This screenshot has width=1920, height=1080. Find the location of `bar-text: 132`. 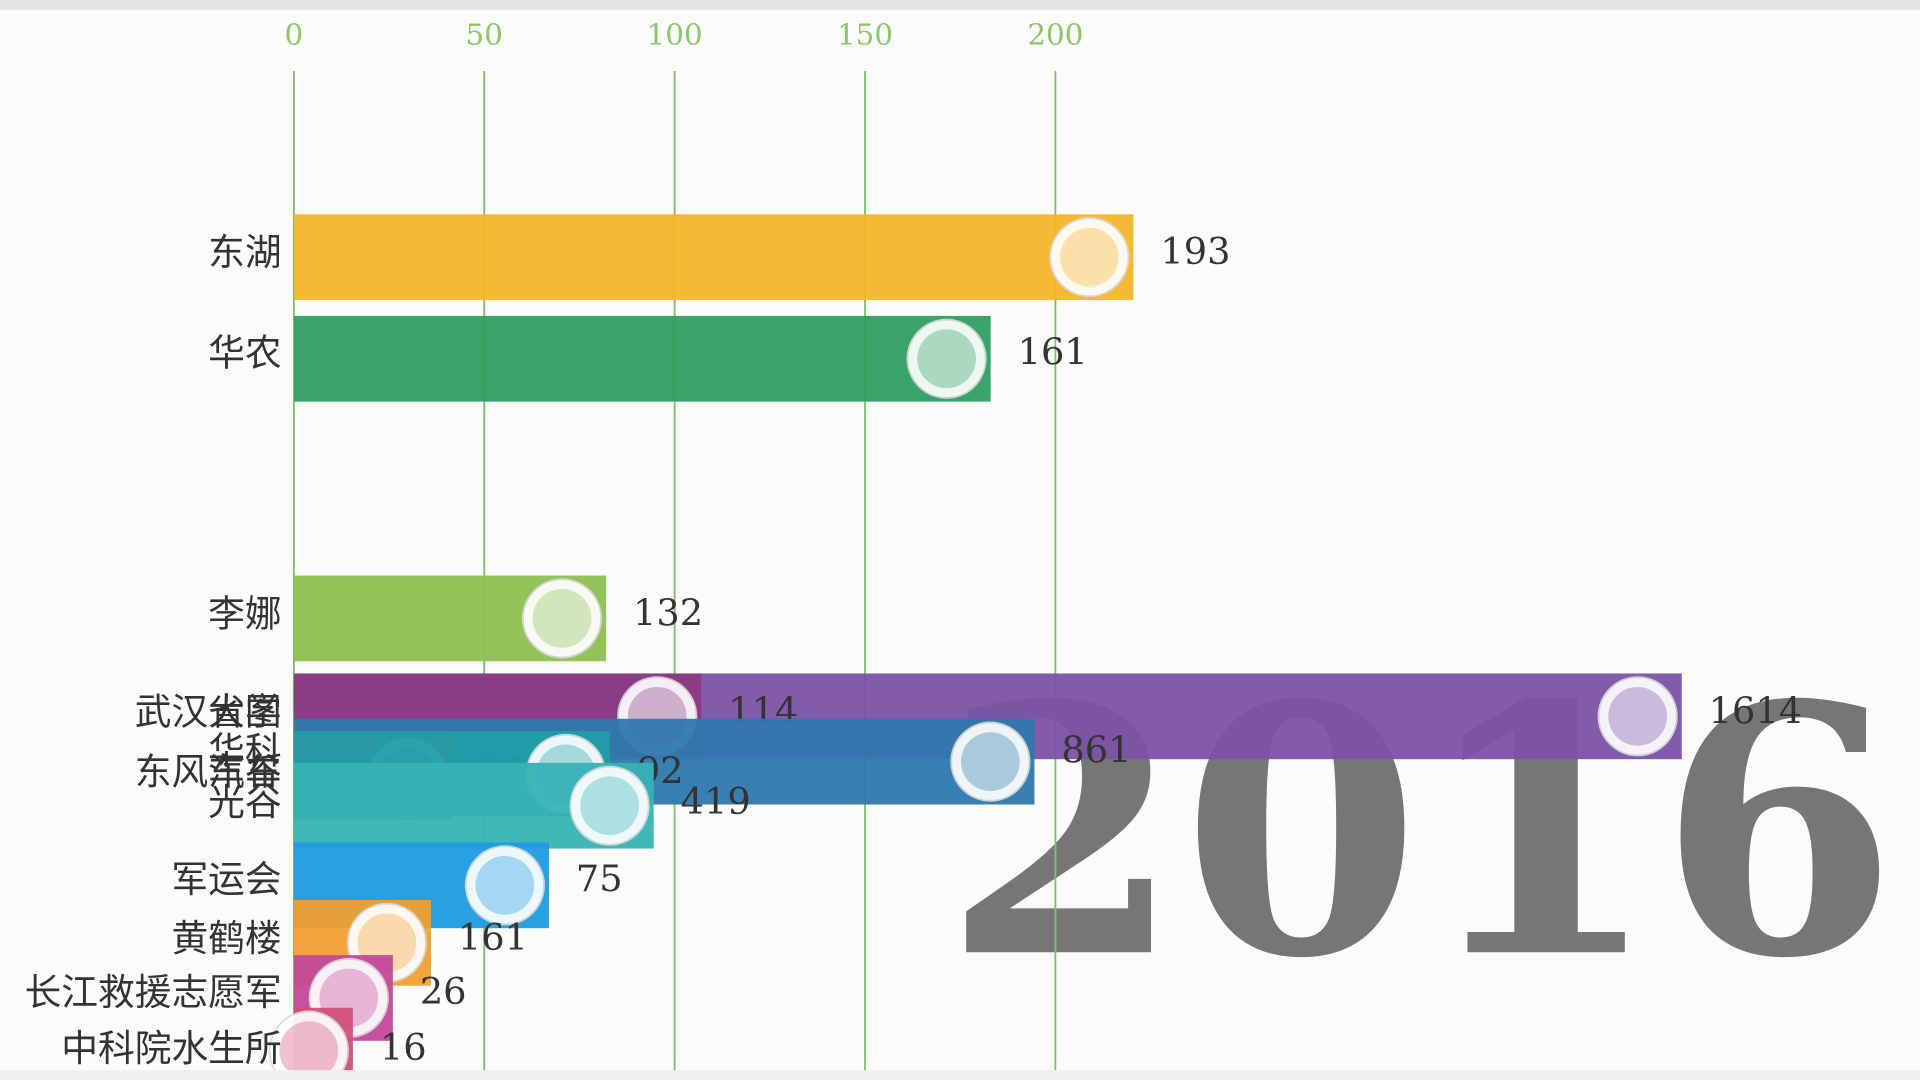

bar-text: 132 is located at coordinates (668, 612).